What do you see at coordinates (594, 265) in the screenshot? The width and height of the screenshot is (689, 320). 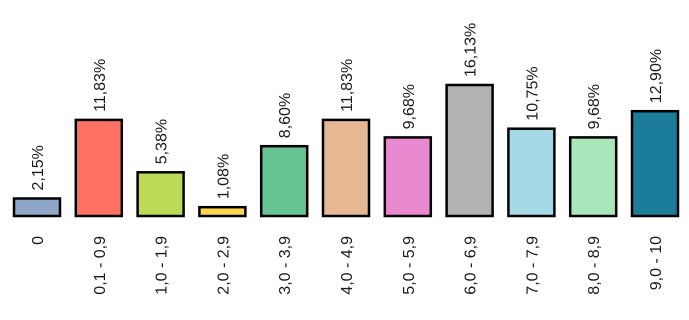 I see `category-label-9: 8,0 - 8,9` at bounding box center [594, 265].